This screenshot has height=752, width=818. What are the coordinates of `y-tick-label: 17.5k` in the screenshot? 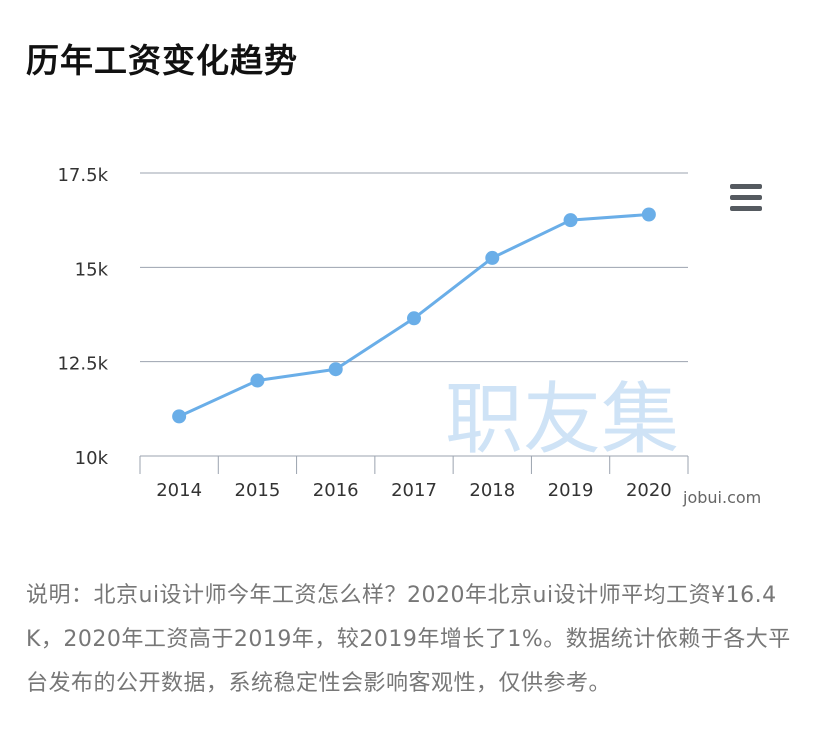 It's located at (82, 175).